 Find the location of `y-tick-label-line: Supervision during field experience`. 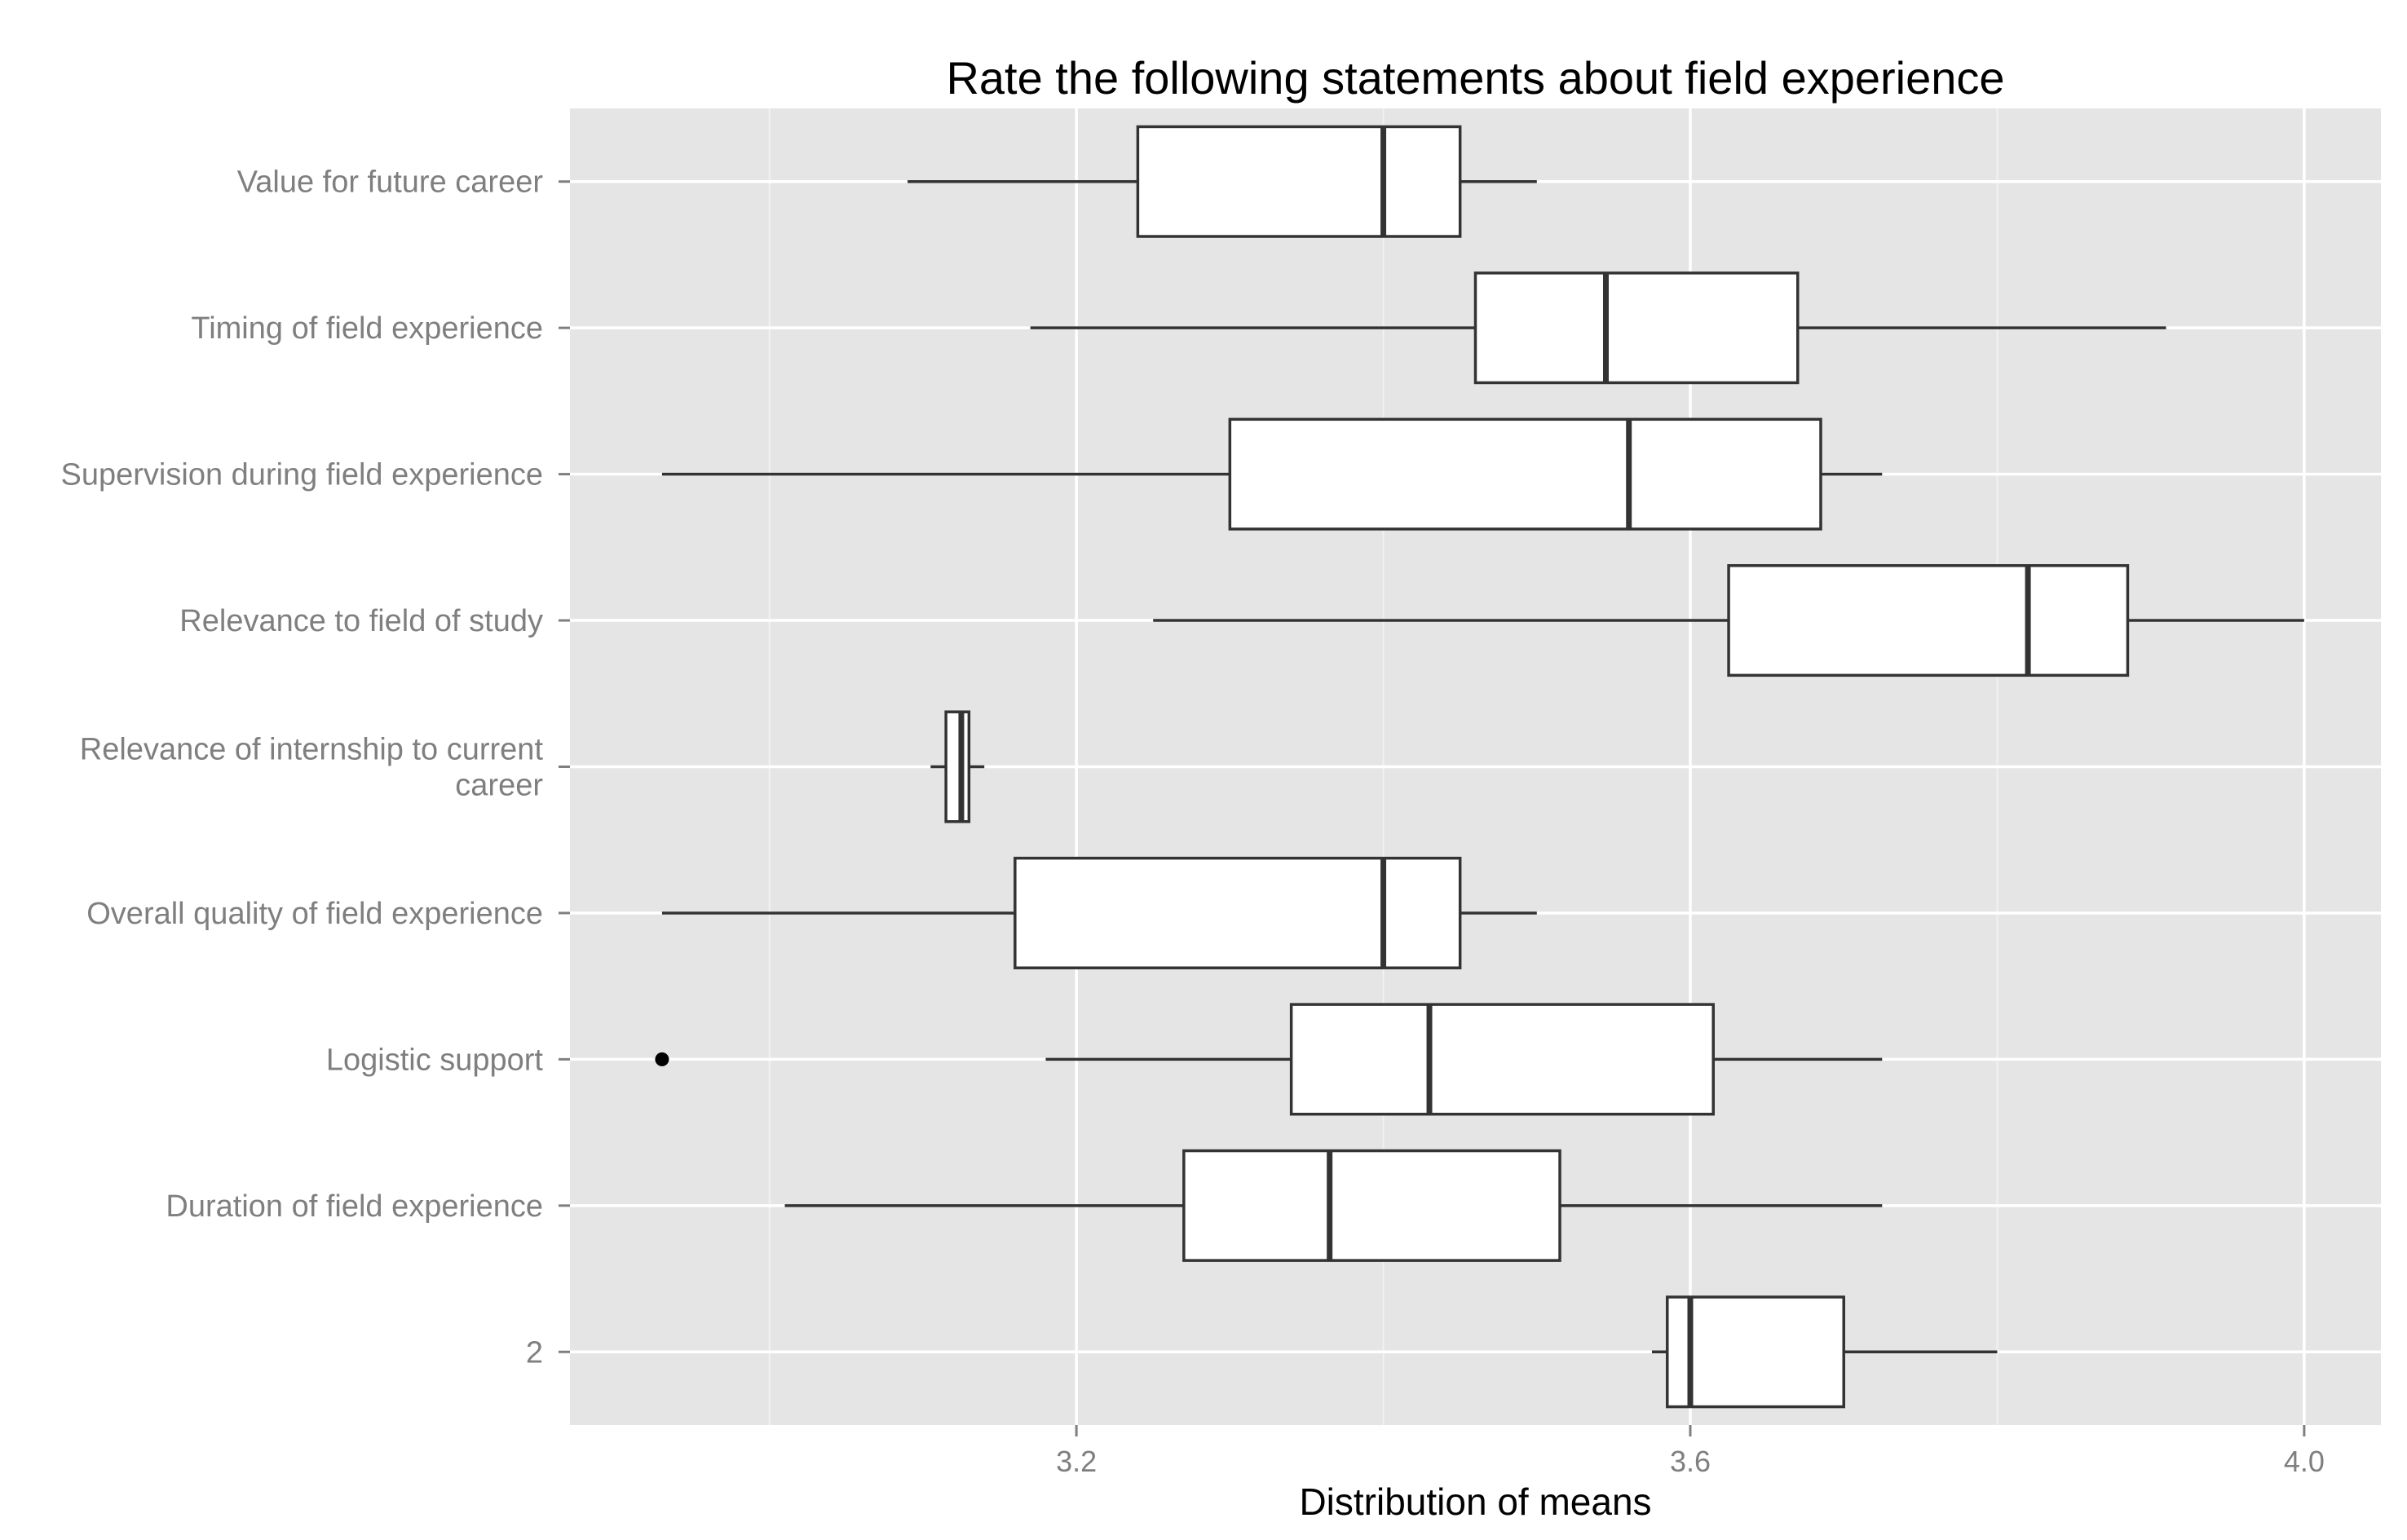

y-tick-label-line: Supervision during field experience is located at coordinates (302, 475).